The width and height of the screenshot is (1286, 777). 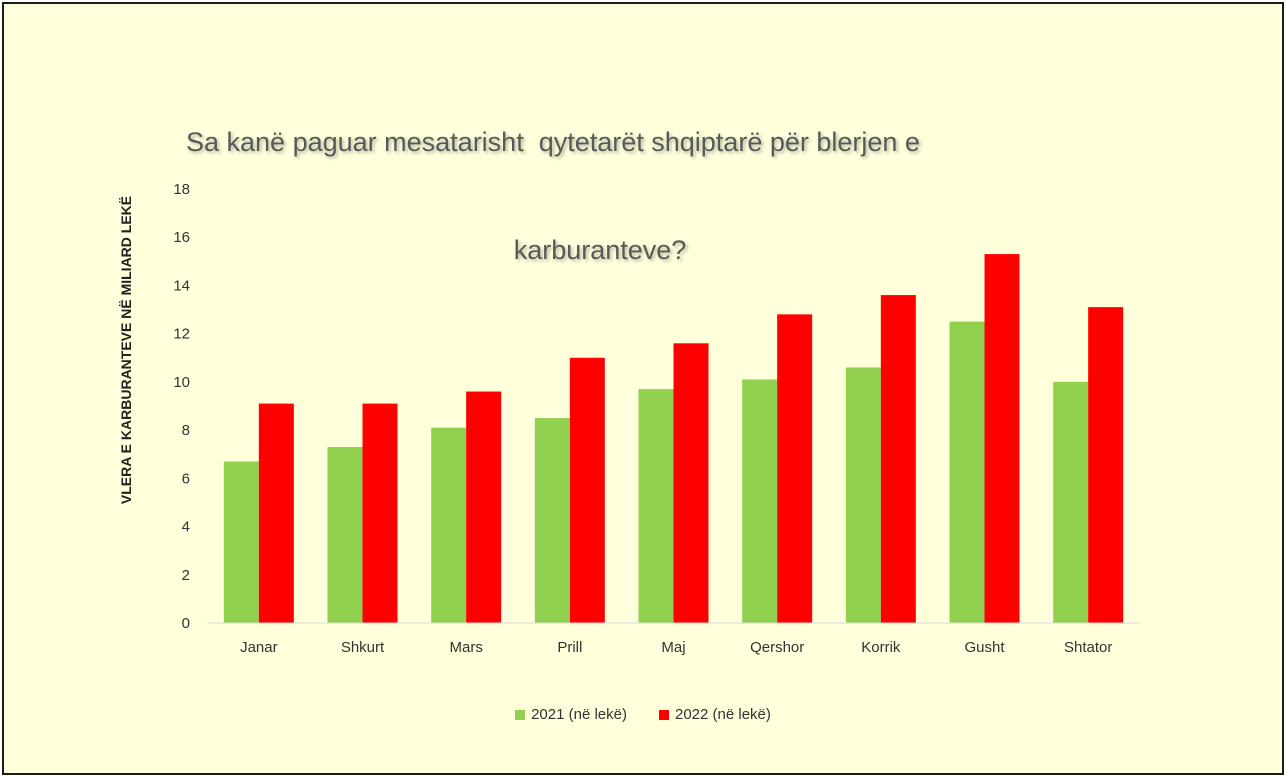 I want to click on bar-korrik-2022, so click(x=898, y=459).